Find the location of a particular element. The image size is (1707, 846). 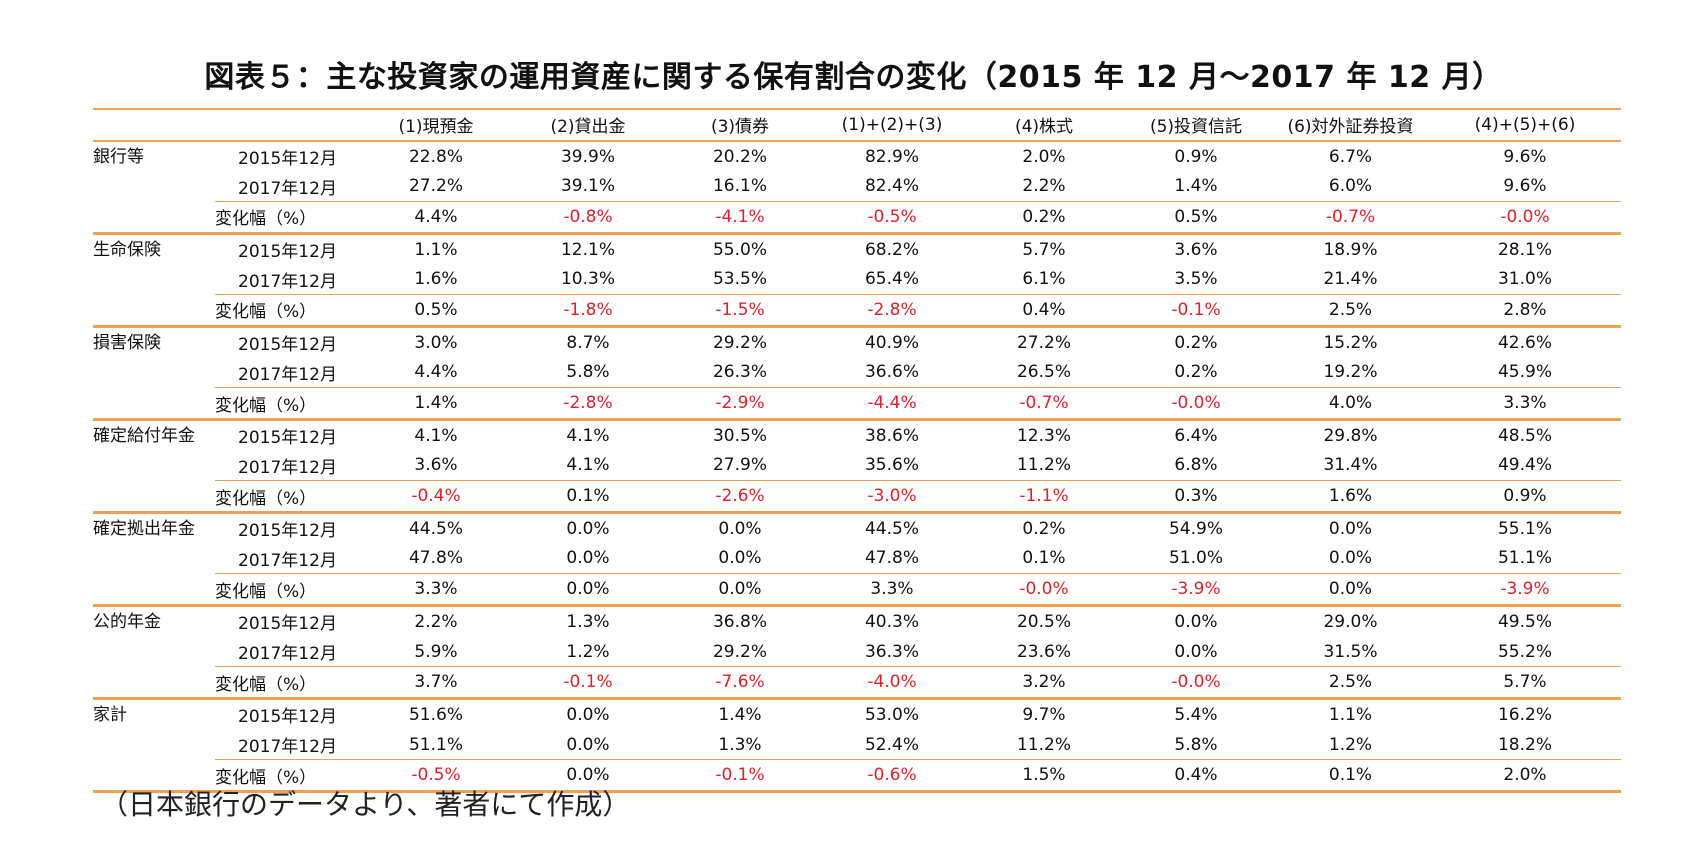

value-cell: 18.9% is located at coordinates (1350, 248).